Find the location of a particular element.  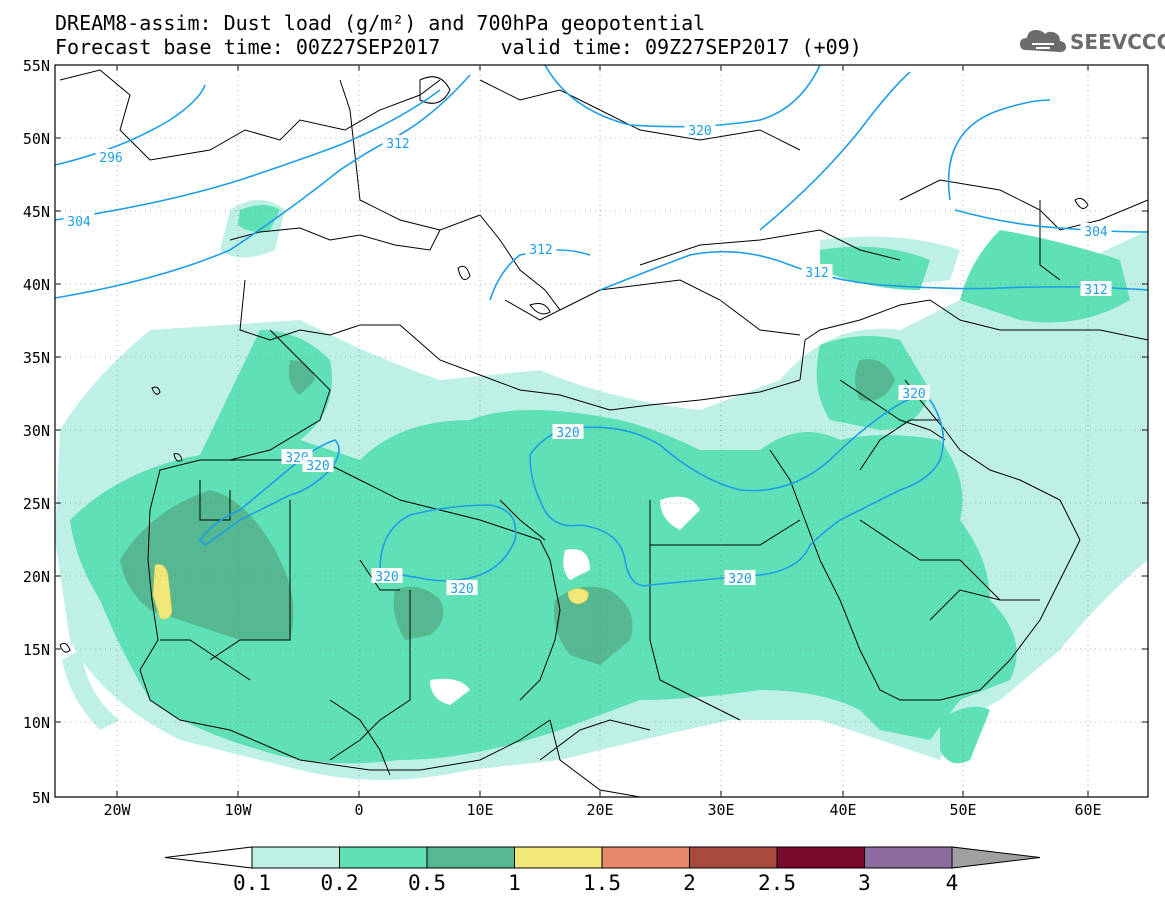

lon-label: 50E is located at coordinates (962, 810).